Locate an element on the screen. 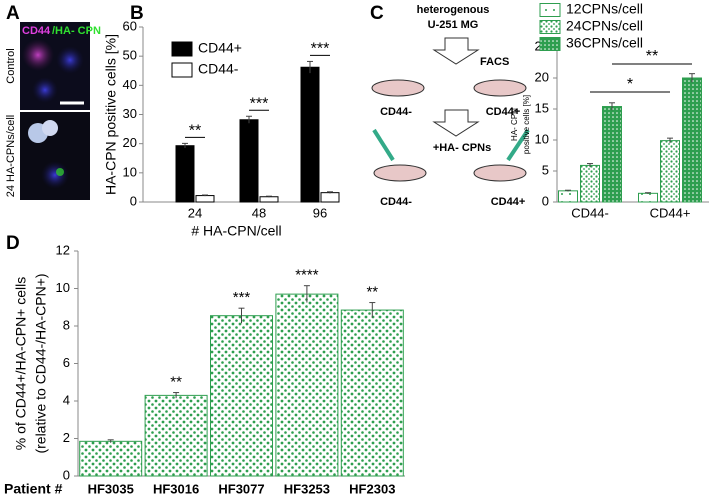  diagram-text: heterogenous is located at coordinates (453, 10).